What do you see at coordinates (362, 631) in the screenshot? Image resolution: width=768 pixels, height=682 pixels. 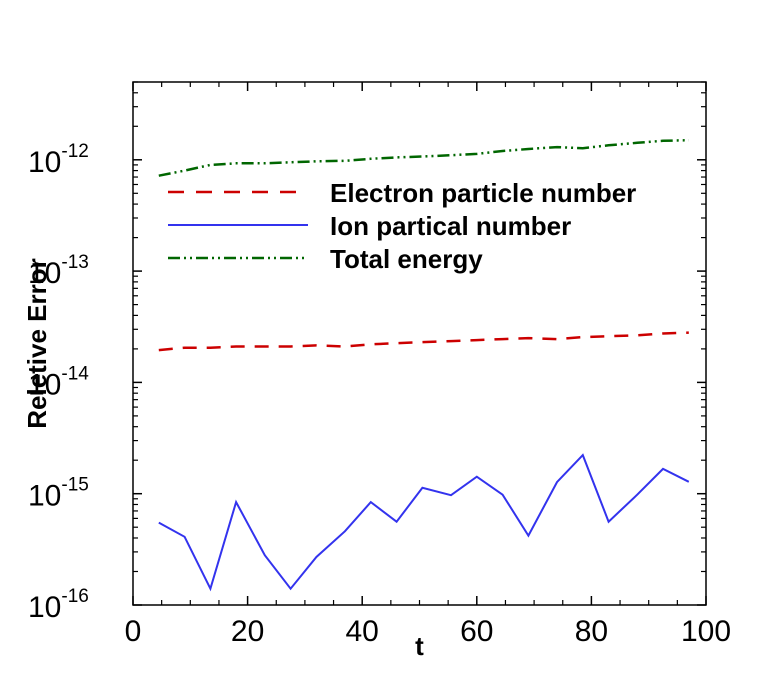 I see `x-tick-label: 40` at bounding box center [362, 631].